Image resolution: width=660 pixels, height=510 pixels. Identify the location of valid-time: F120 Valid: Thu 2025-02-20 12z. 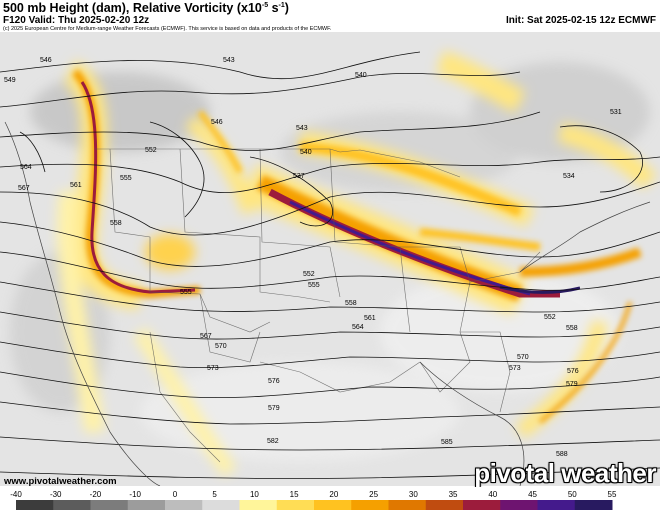
(76, 20).